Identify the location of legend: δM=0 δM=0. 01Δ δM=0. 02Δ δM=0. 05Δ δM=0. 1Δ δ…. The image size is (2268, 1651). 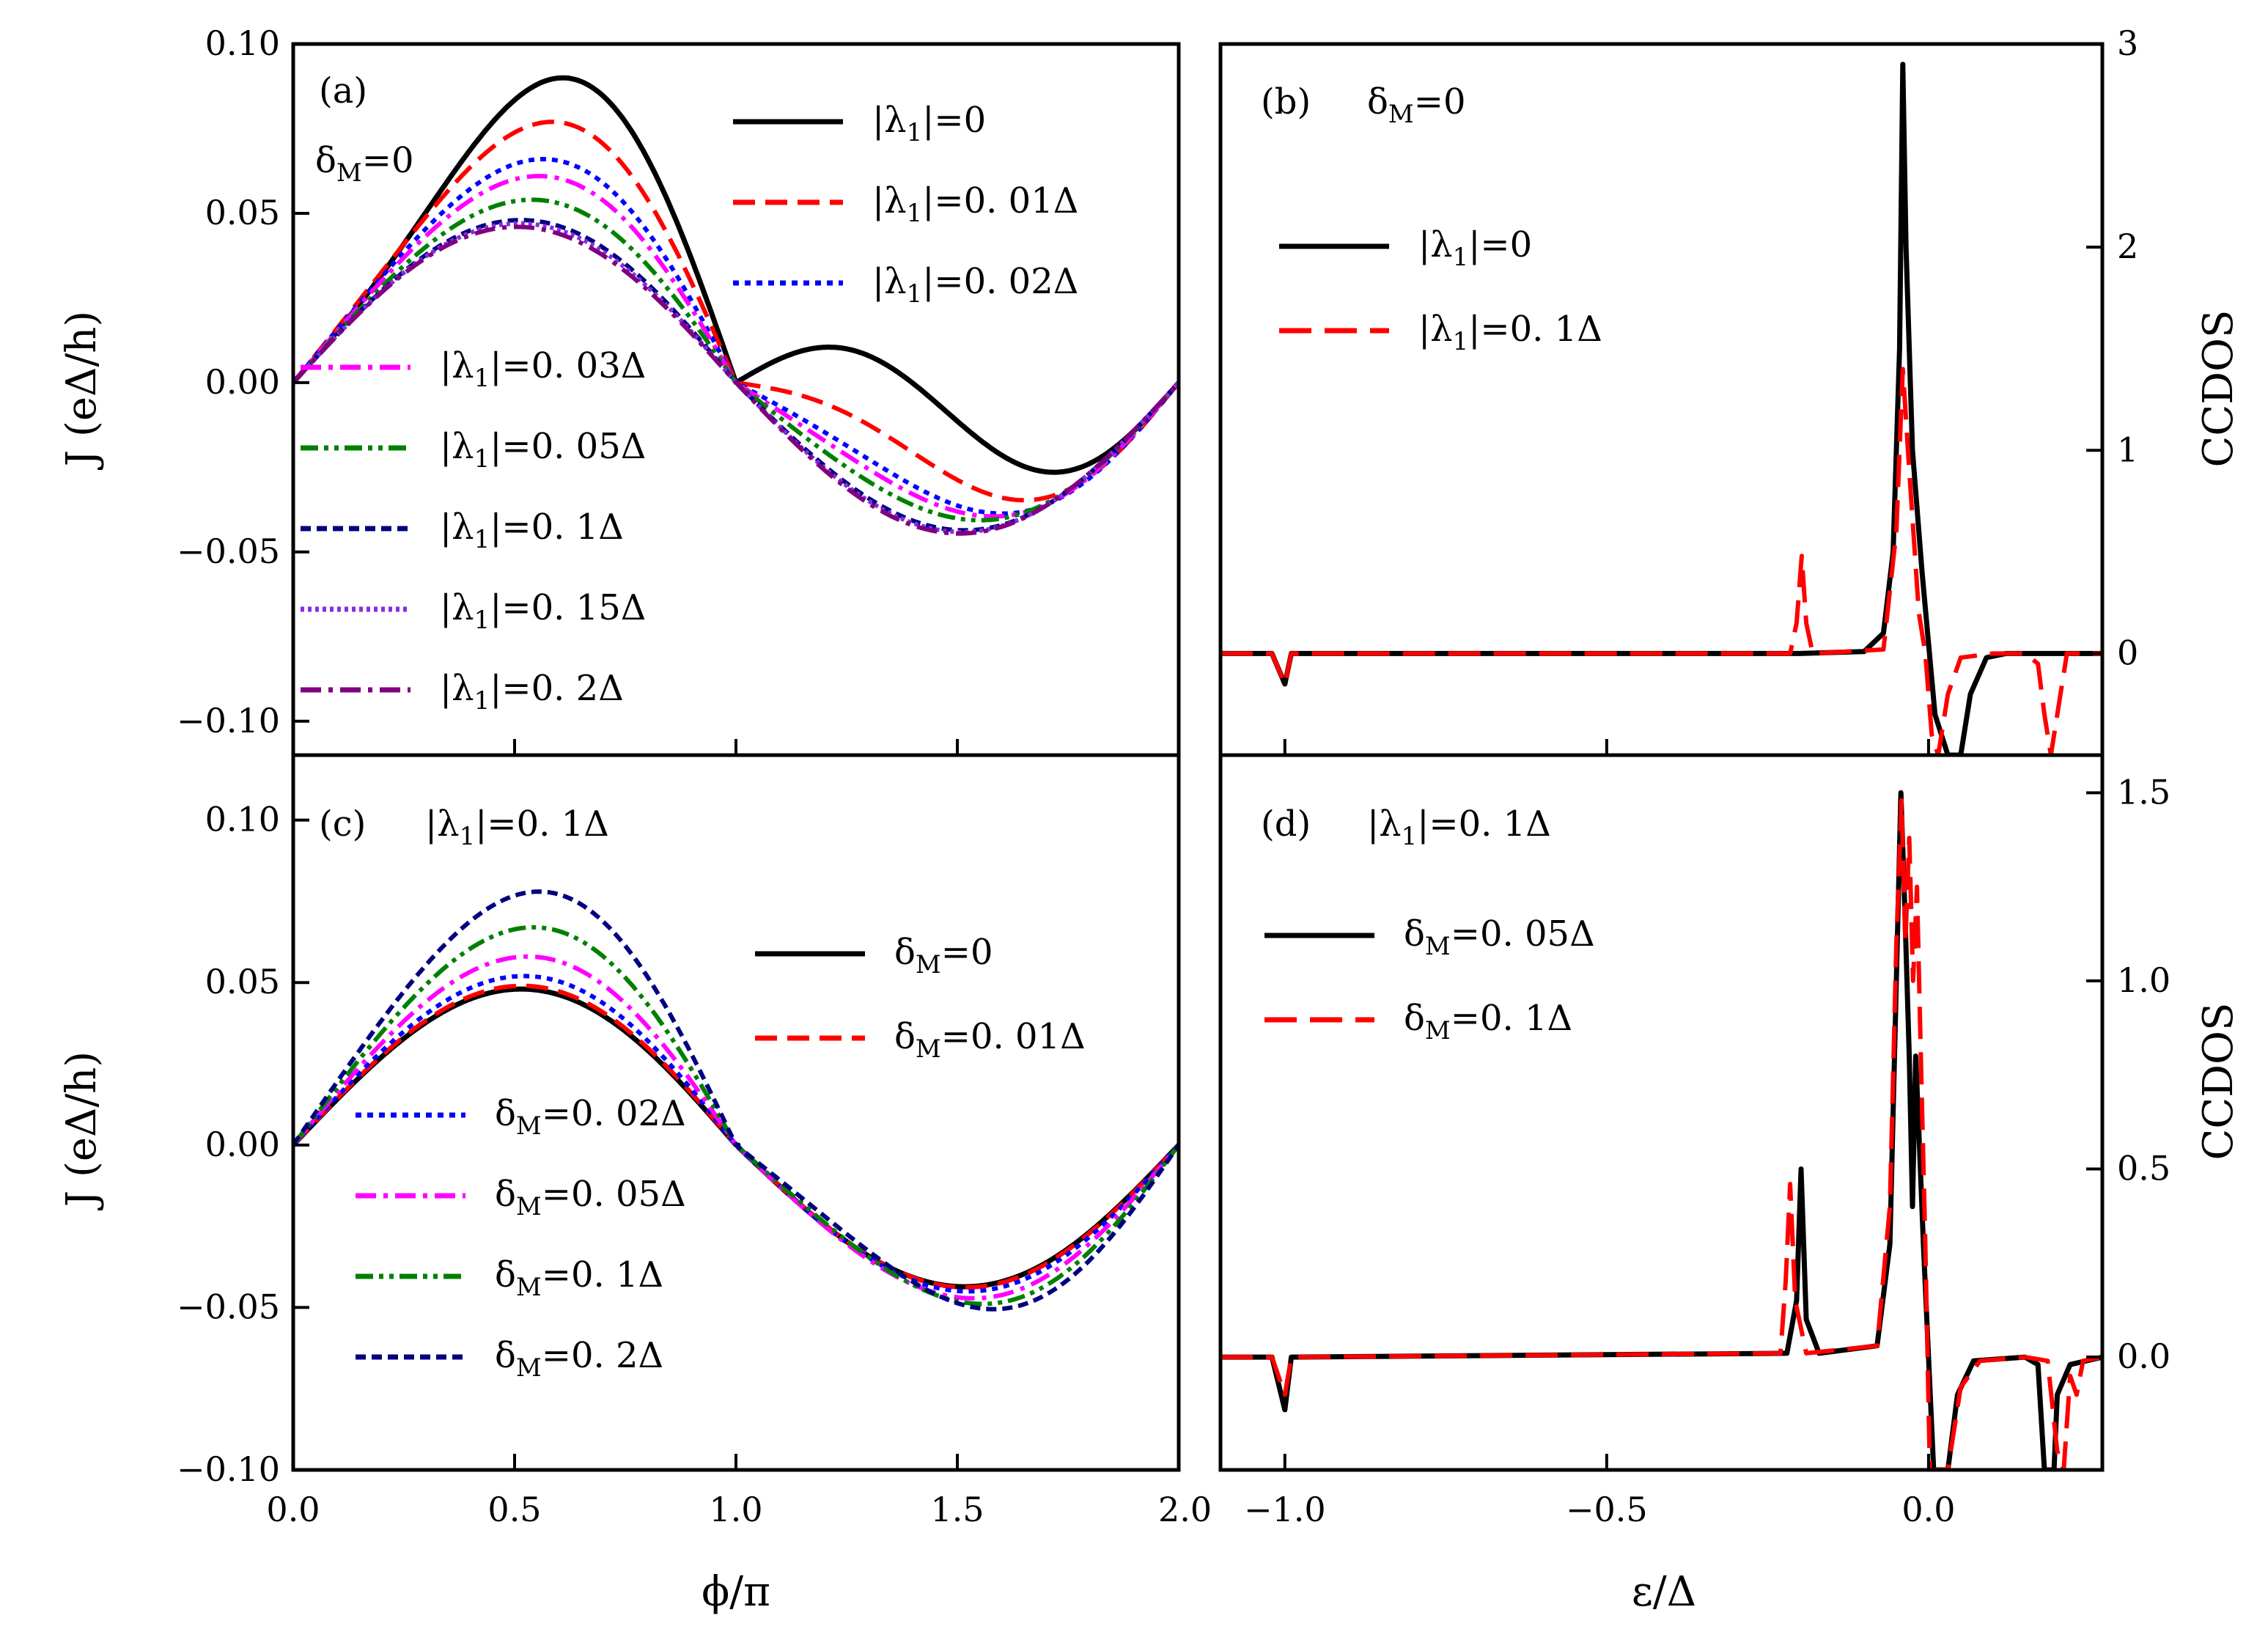
(721, 1157).